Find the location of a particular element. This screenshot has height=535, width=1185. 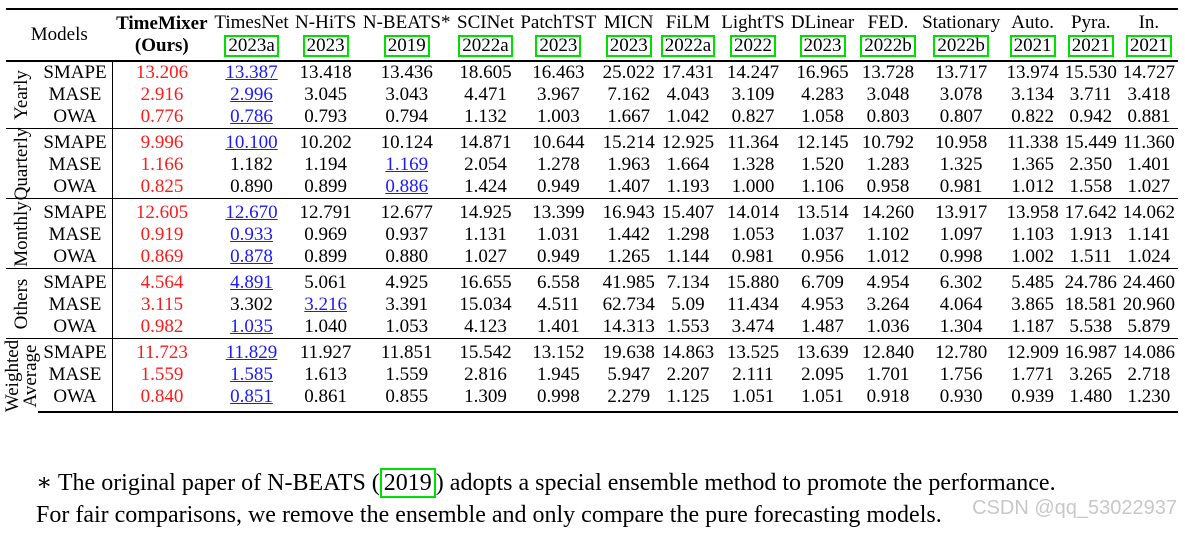

value-cell: 1.132 is located at coordinates (485, 116).